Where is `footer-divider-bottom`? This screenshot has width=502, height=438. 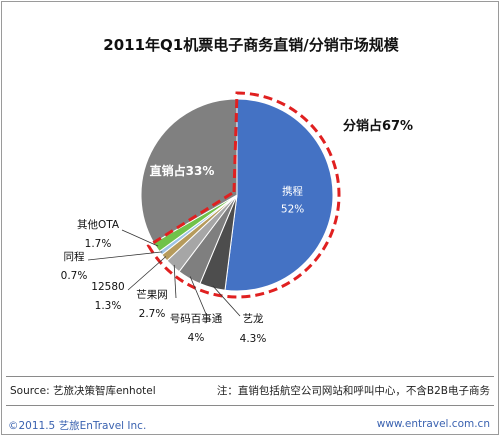 footer-divider-bottom is located at coordinates (250, 405).